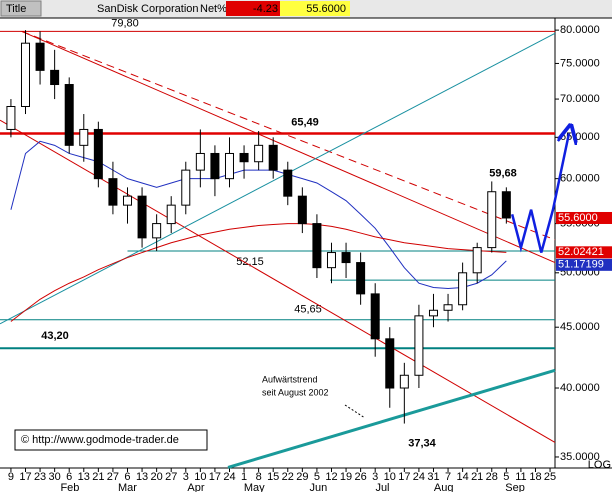  Describe the element at coordinates (433, 477) in the screenshot. I see `x-tick-label: 31` at that location.